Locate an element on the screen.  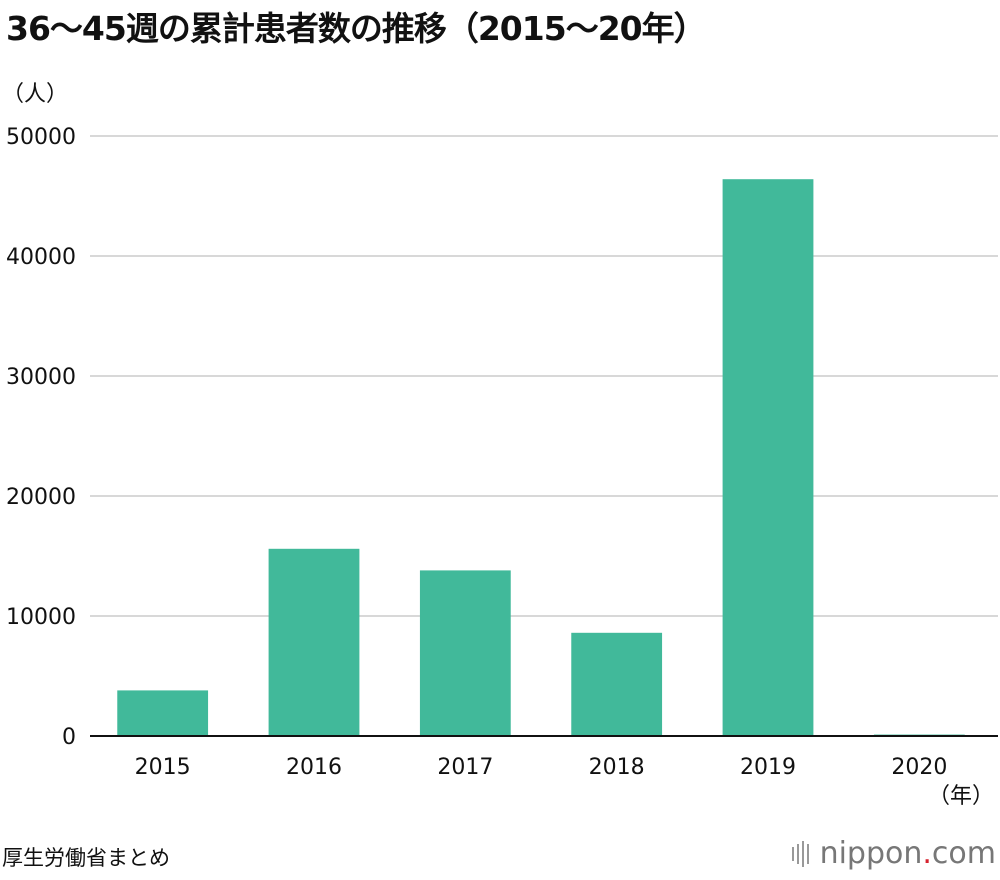
y-tick-label: 50000 is located at coordinates (41, 137).